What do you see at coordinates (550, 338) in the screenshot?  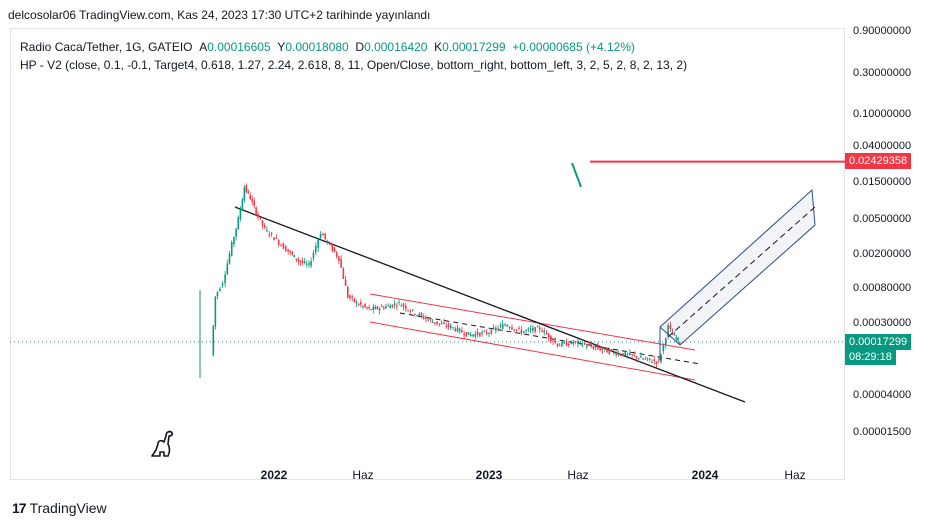 I see `channel-midline` at bounding box center [550, 338].